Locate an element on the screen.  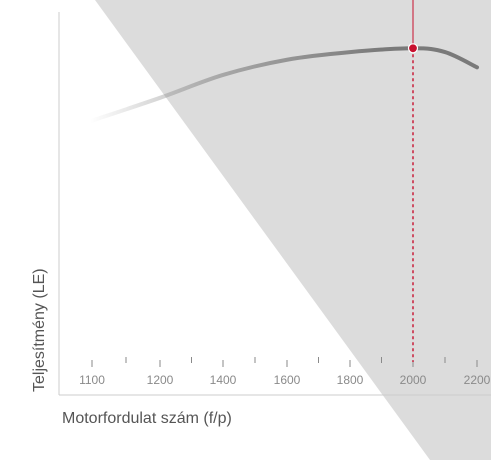
x-tick-label: 2000 is located at coordinates (413, 380).